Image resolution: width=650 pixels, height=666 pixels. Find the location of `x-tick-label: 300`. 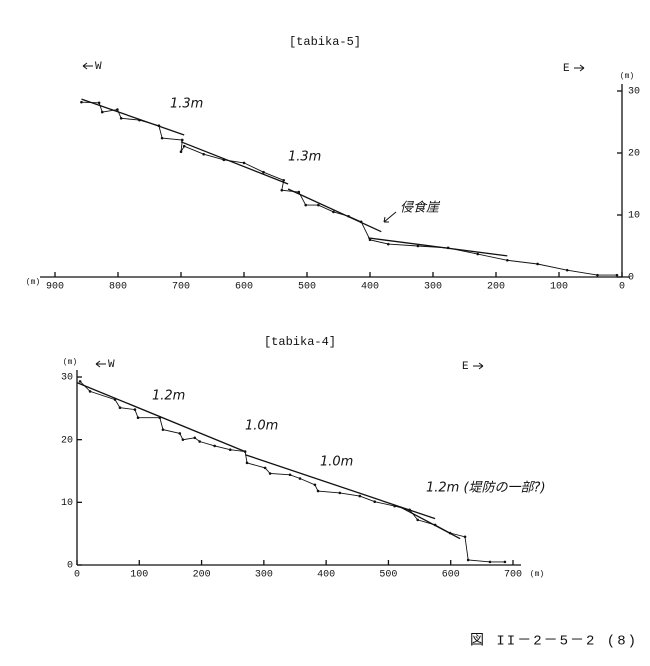

x-tick-label: 300 is located at coordinates (264, 575).